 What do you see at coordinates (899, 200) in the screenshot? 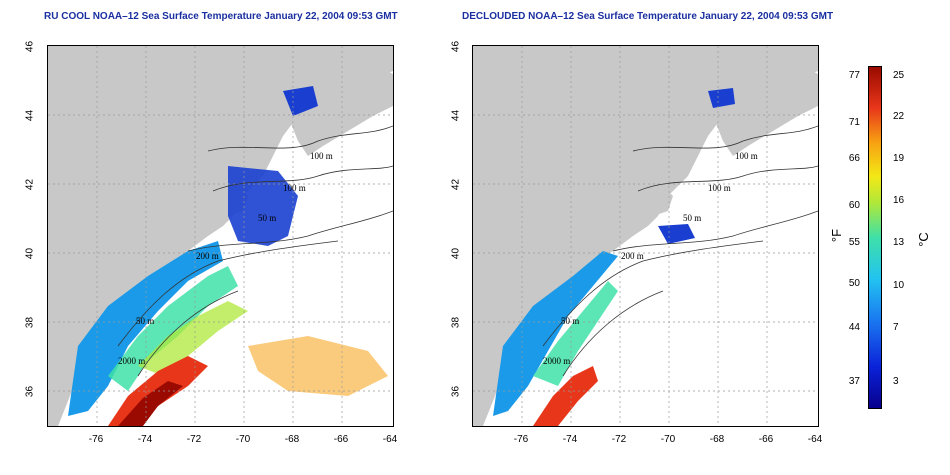
I see `colorbar-tick-c: 16` at bounding box center [899, 200].